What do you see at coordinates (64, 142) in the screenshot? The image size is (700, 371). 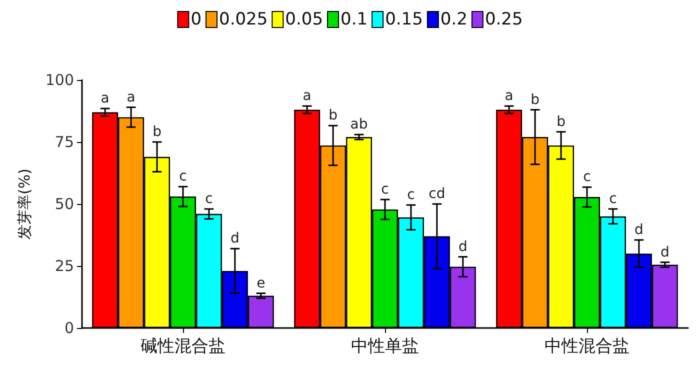 I see `y-tick-label: 75` at bounding box center [64, 142].